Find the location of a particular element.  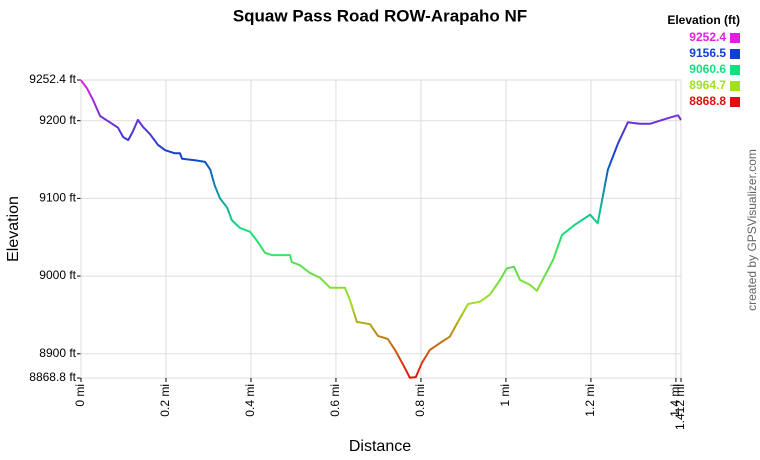

x-tick-label: 1.412 mi is located at coordinates (680, 407).